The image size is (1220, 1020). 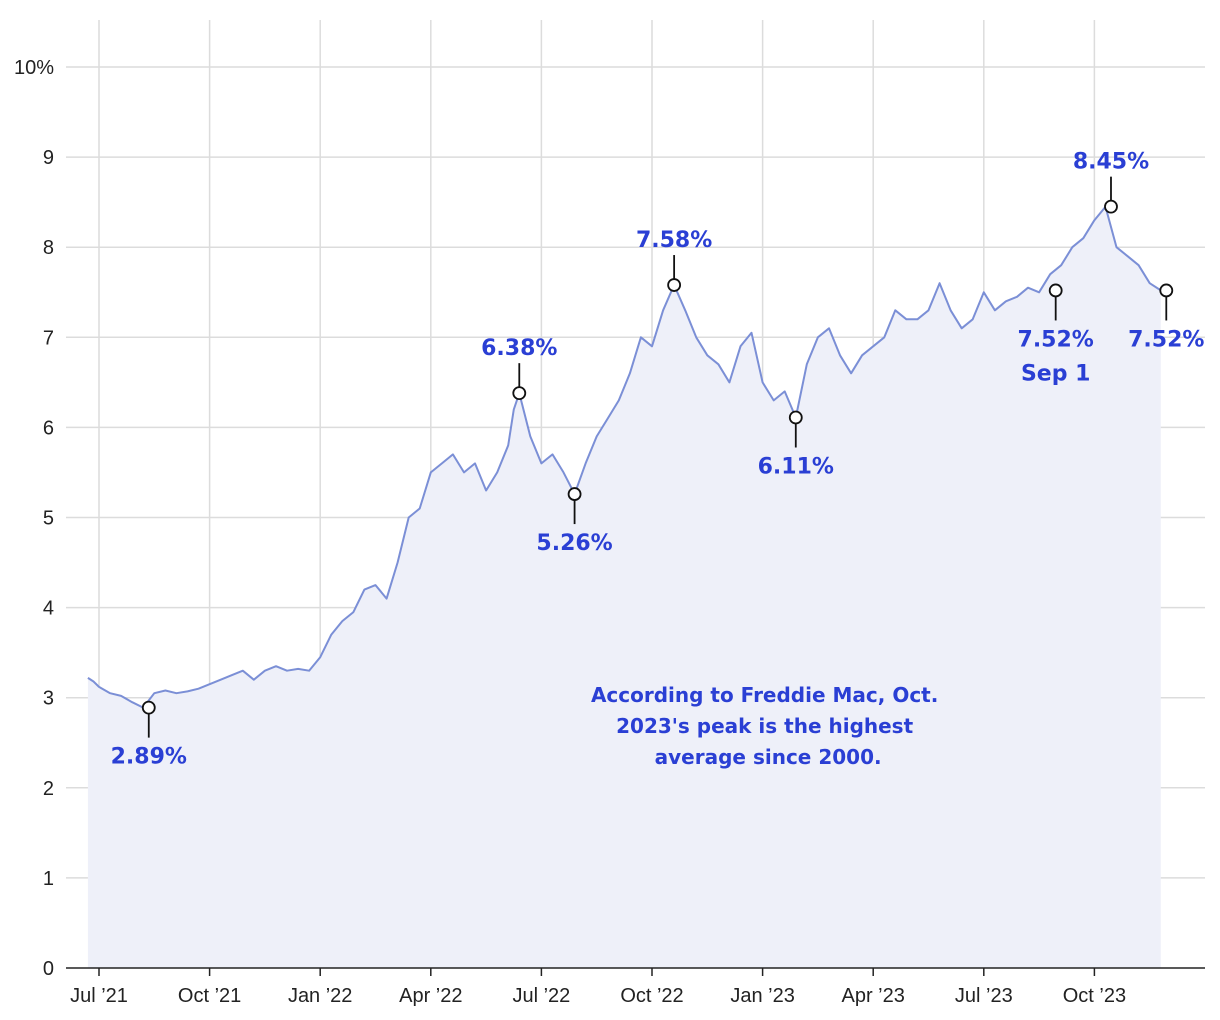 What do you see at coordinates (796, 466) in the screenshot?
I see `annotation-label: 6.11%` at bounding box center [796, 466].